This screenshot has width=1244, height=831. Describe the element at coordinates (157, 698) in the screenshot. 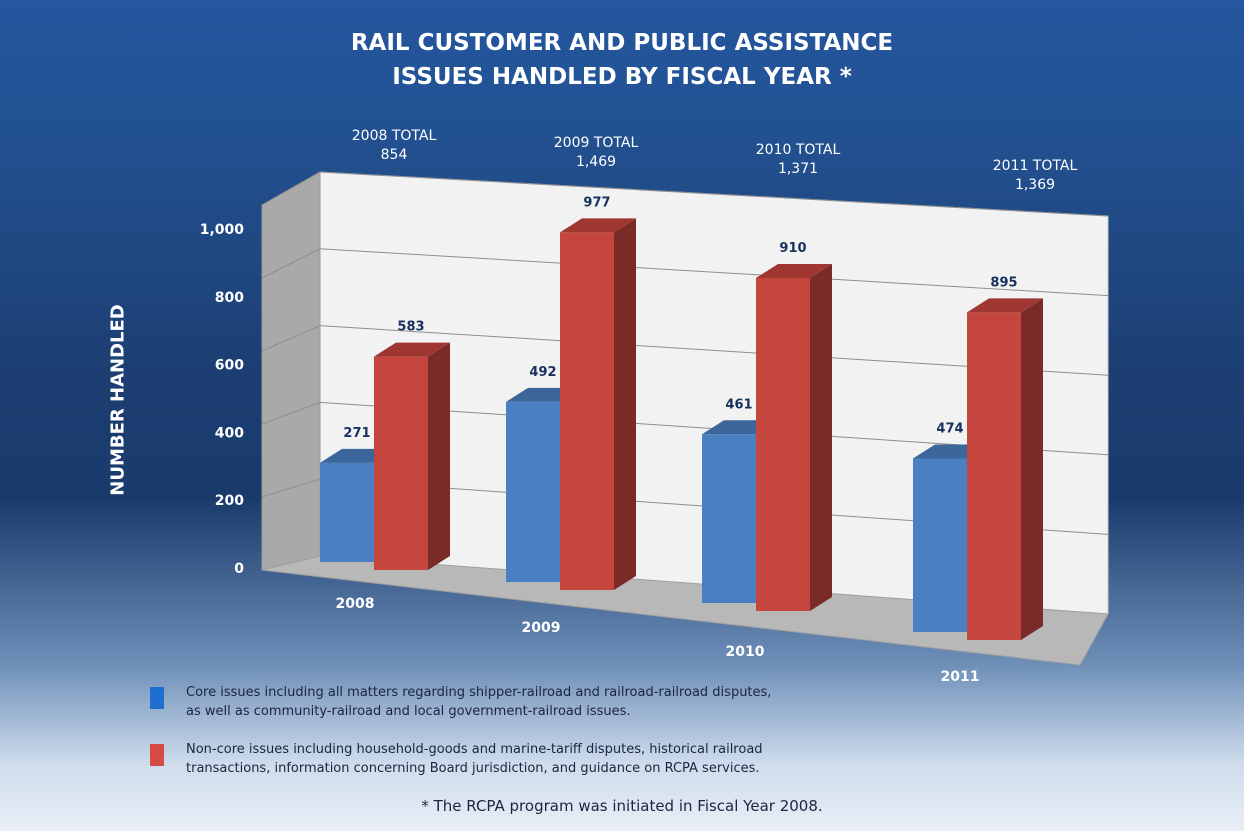

I see `legend-swatch-core` at that location.